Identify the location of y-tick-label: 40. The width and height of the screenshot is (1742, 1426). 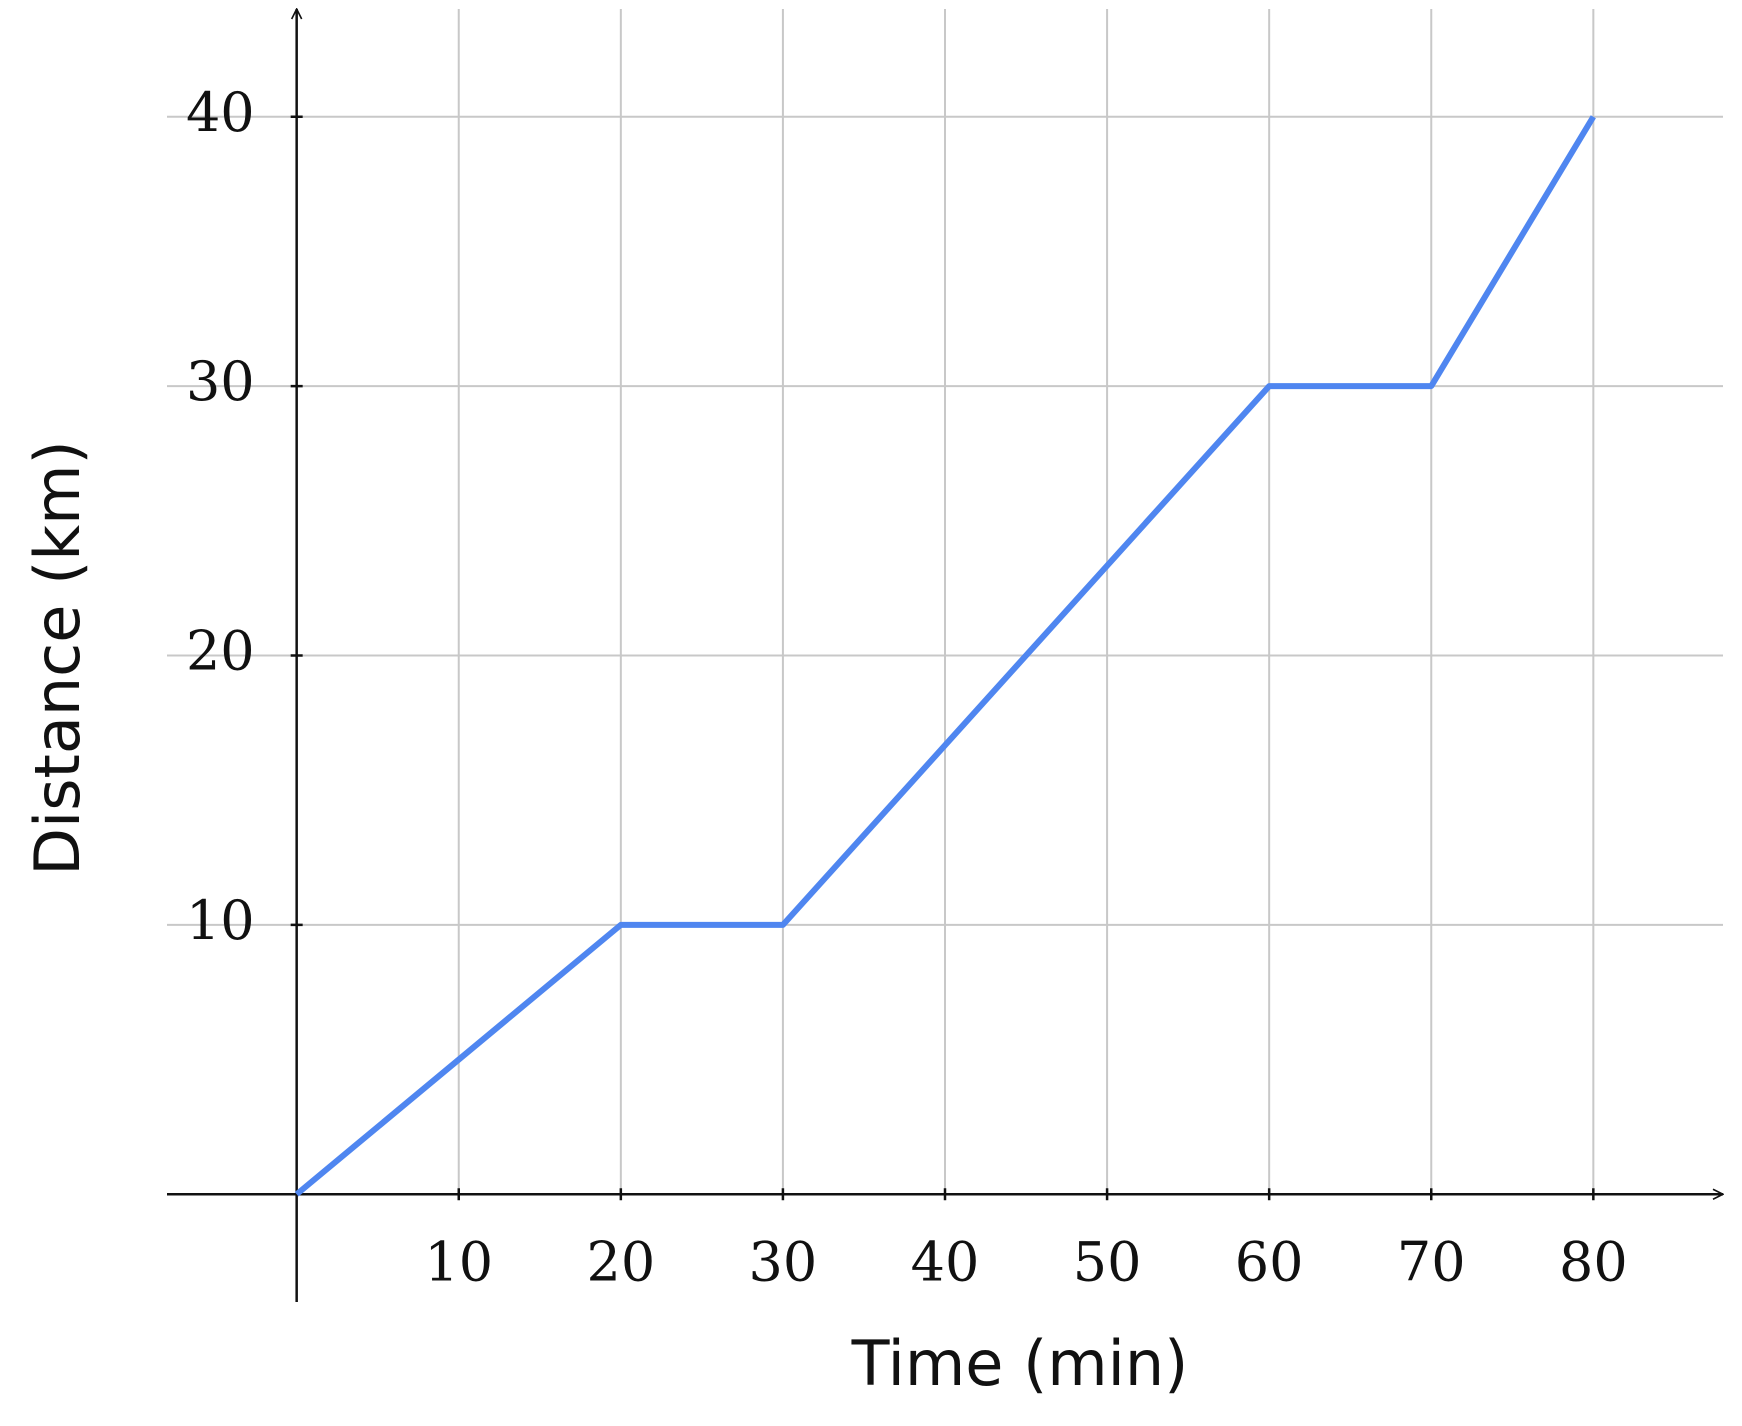
(220, 112).